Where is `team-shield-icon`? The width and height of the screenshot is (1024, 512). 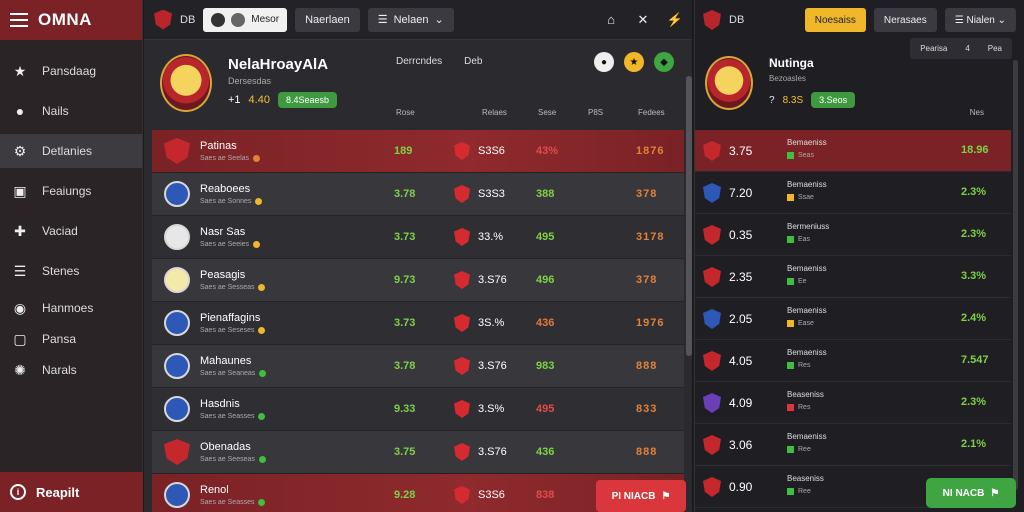
team-shield-icon is located at coordinates (177, 452).